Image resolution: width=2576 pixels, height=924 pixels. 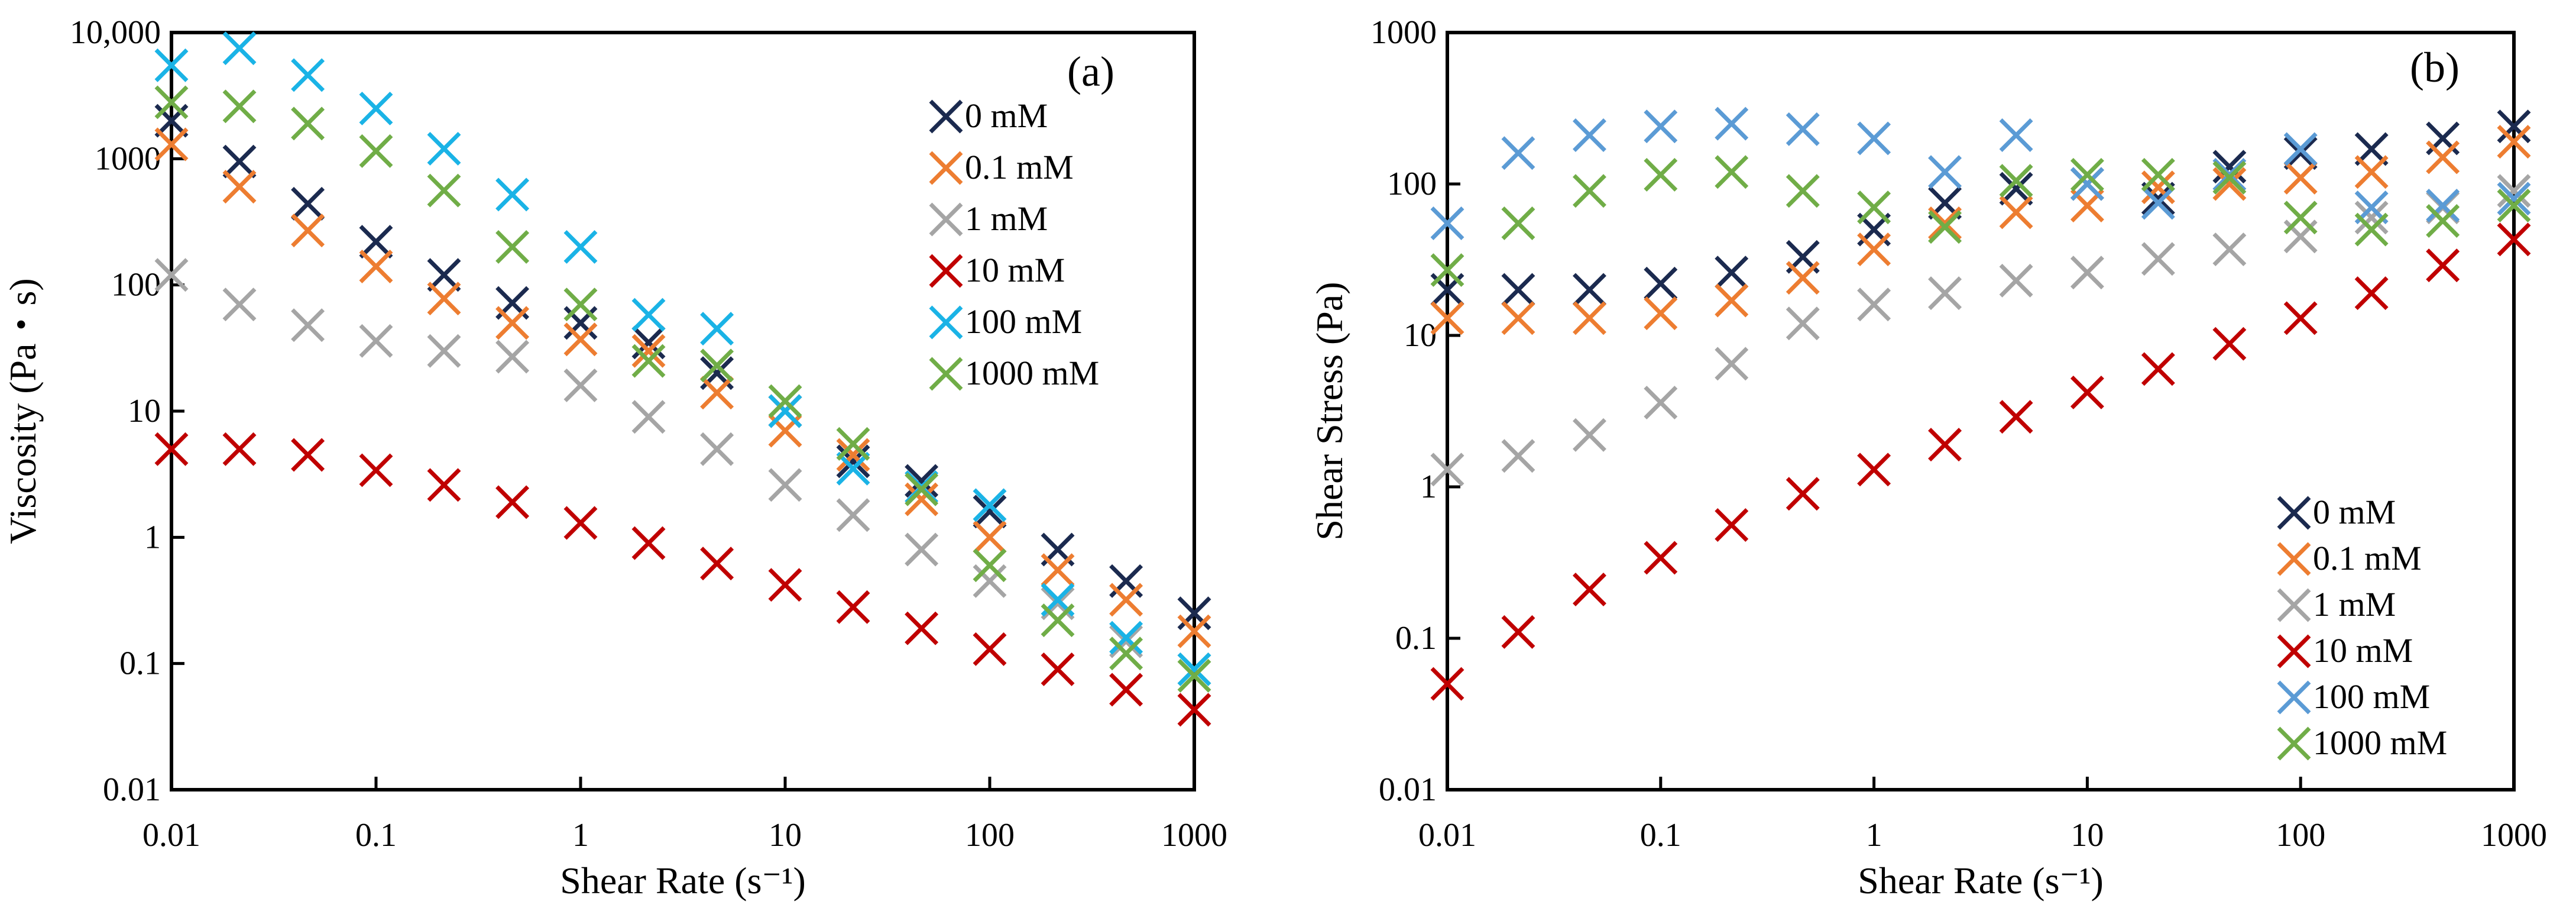 What do you see at coordinates (136, 285) in the screenshot?
I see `y-tick-label: 100` at bounding box center [136, 285].